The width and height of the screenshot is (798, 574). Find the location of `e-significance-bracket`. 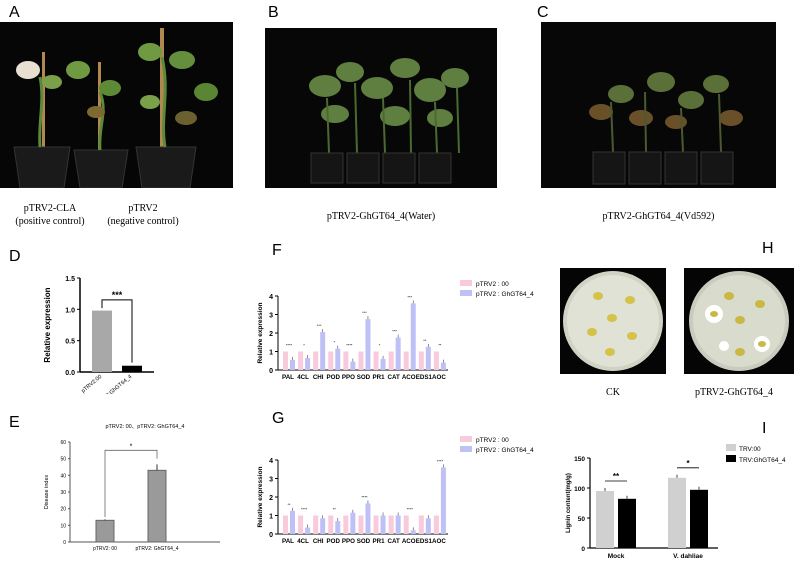

e-significance-bracket is located at coordinates (131, 483).